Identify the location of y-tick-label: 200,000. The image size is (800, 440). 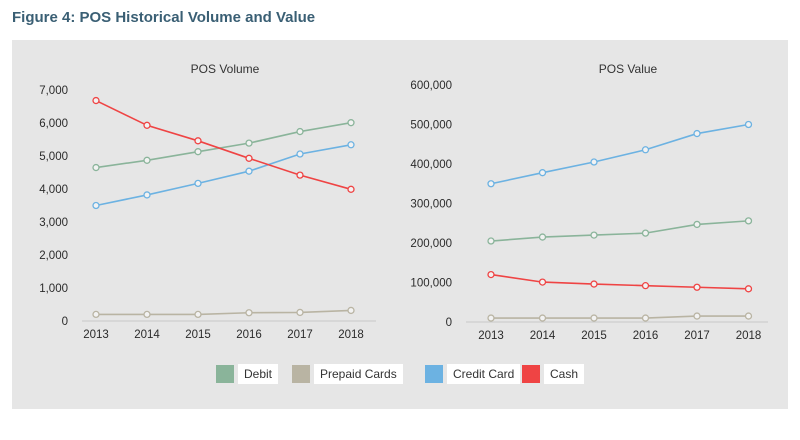
(431, 244).